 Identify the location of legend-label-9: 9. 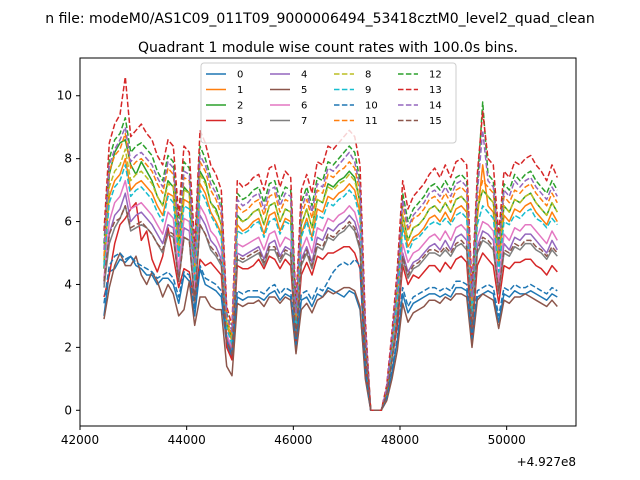
(368, 90).